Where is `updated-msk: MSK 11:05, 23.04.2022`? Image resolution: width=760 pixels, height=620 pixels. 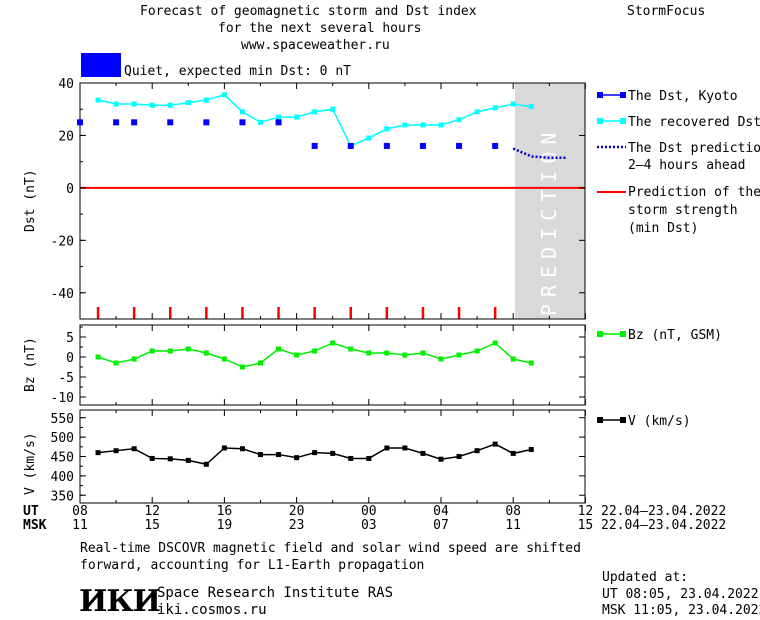 updated-msk: MSK 11:05, 23.04.2022 is located at coordinates (681, 610).